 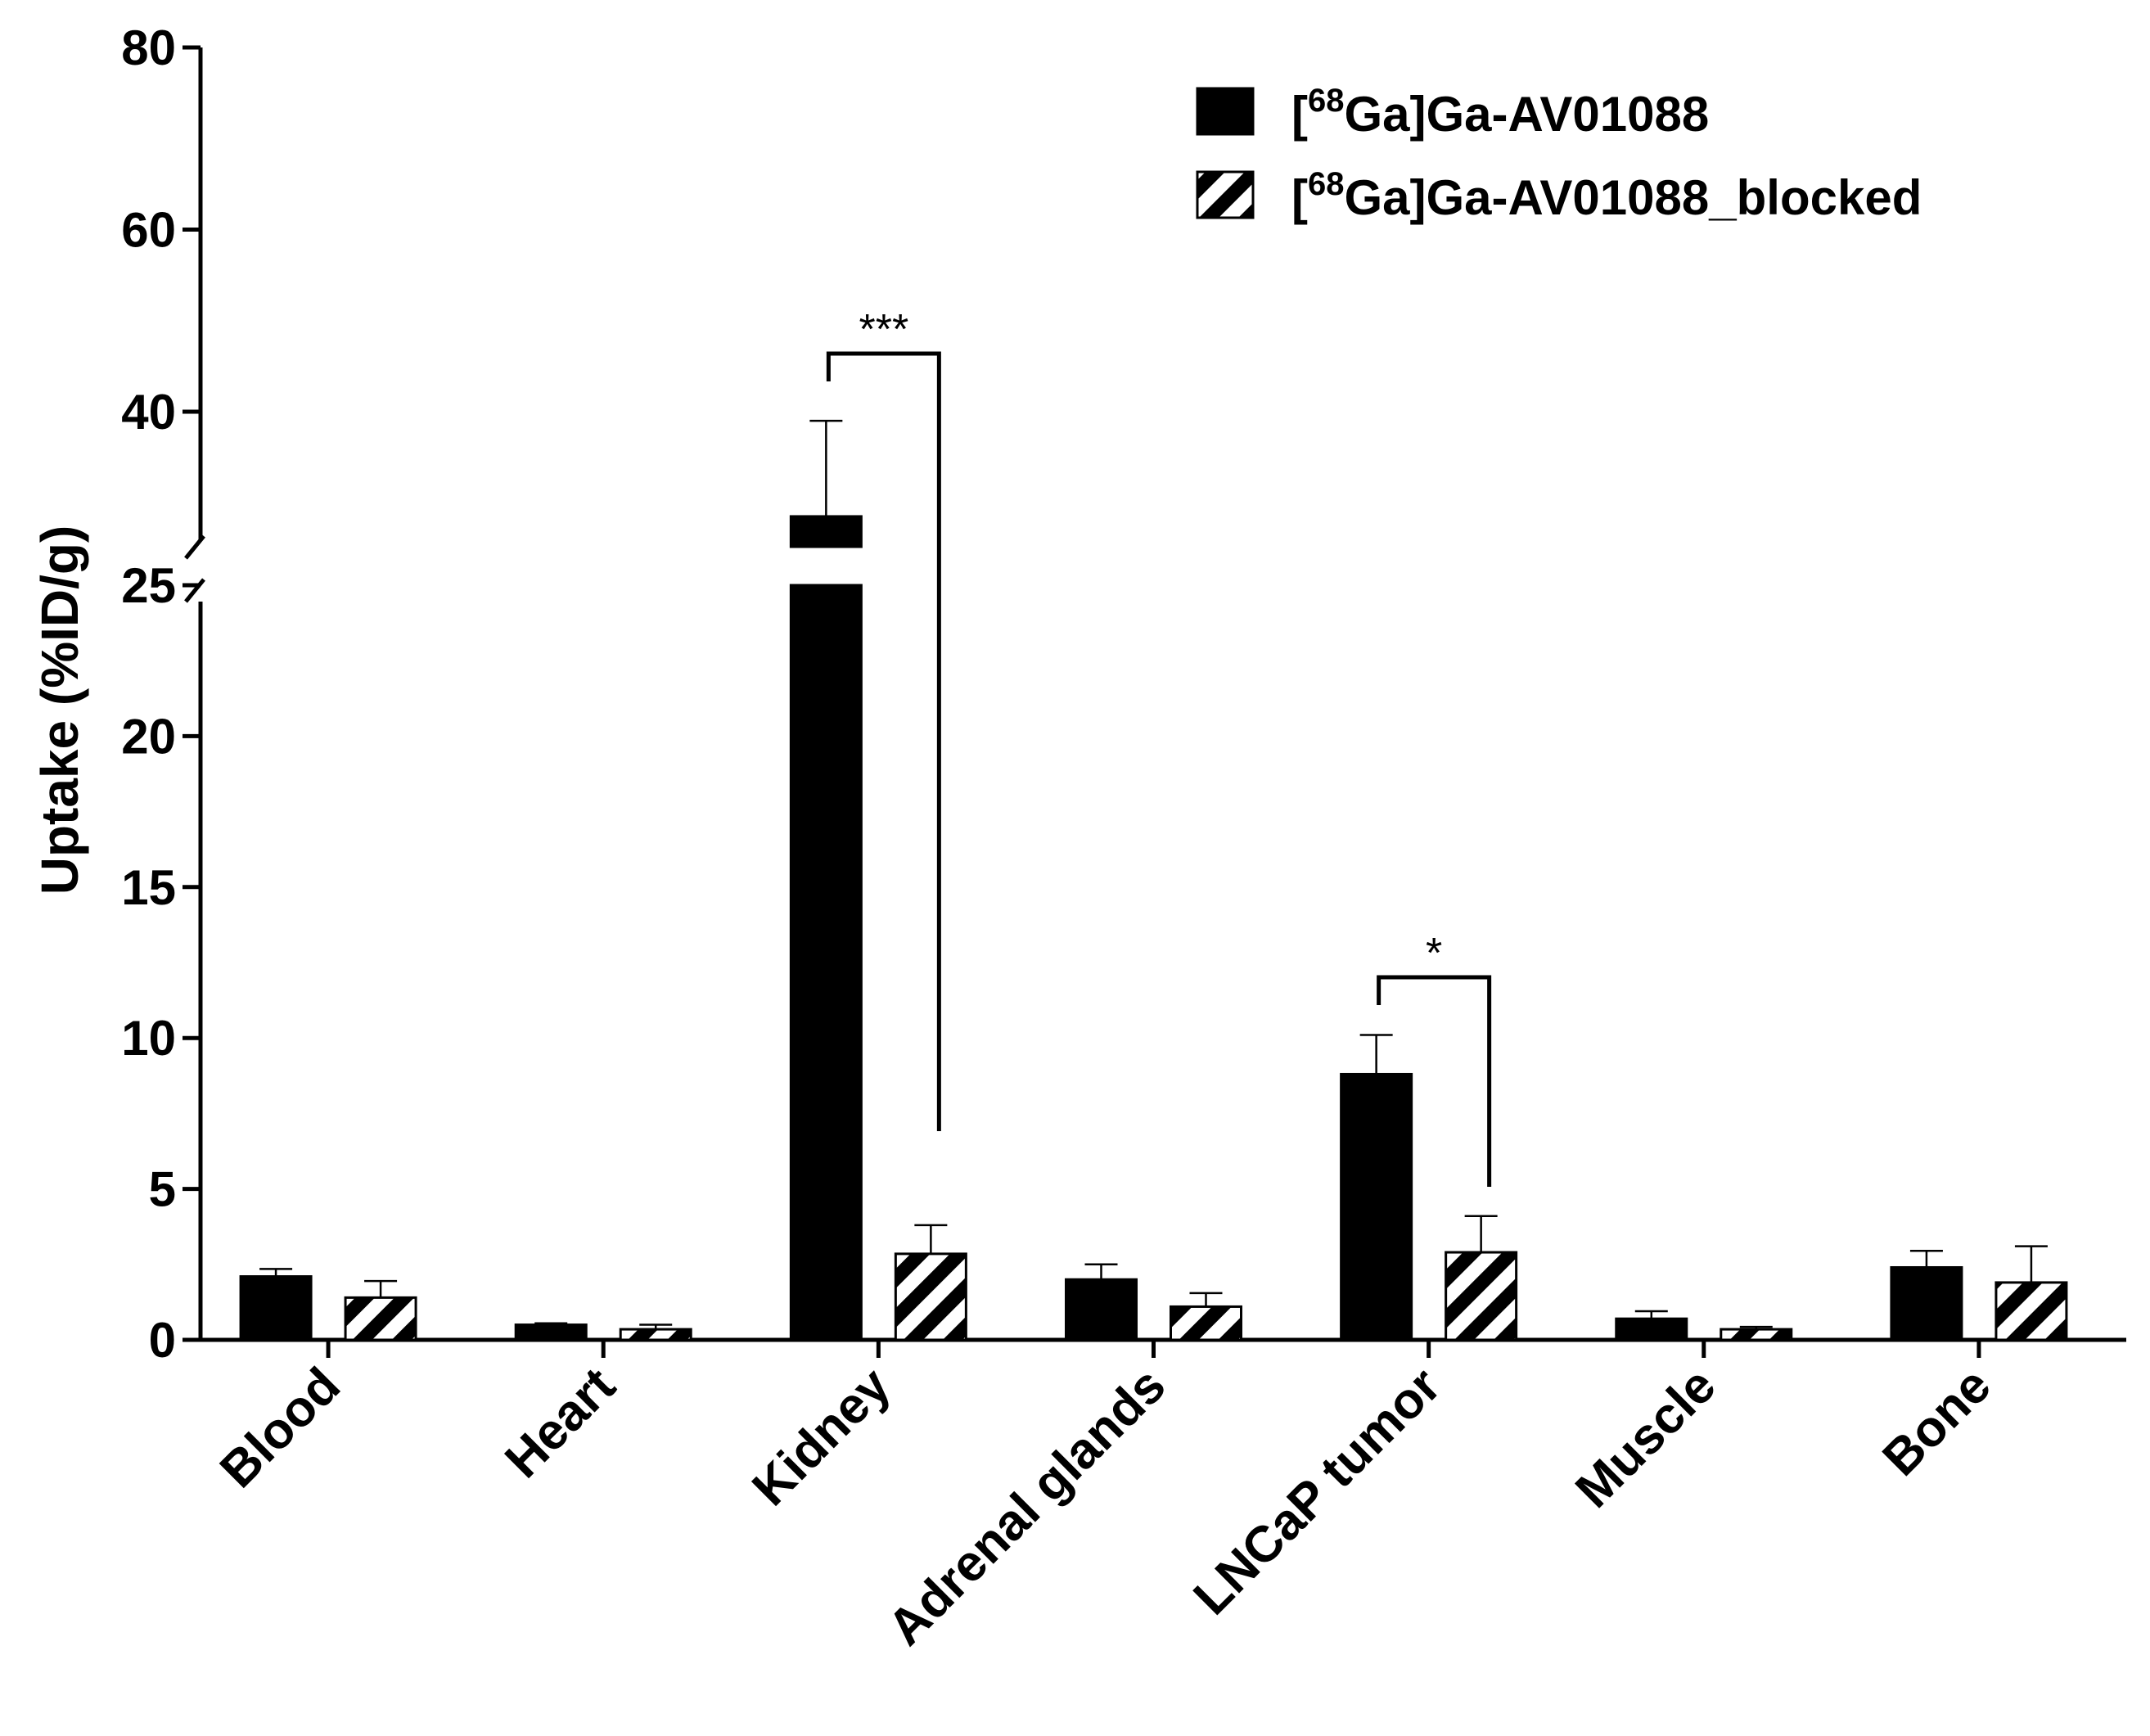 What do you see at coordinates (280, 1428) in the screenshot?
I see `x-tick-label: Blood` at bounding box center [280, 1428].